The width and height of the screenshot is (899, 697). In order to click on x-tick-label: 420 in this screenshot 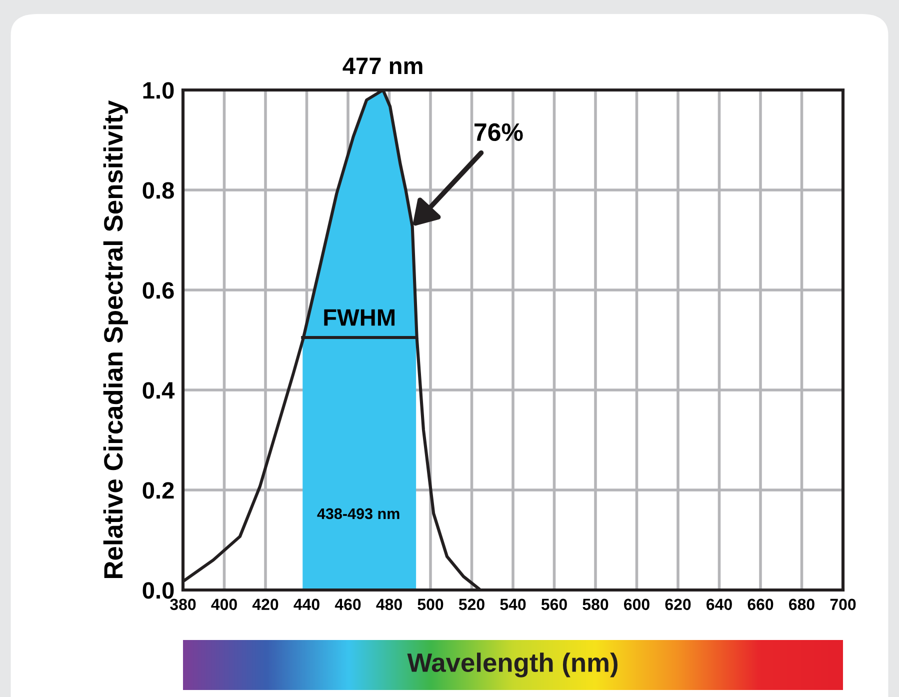, I will do `click(265, 604)`.